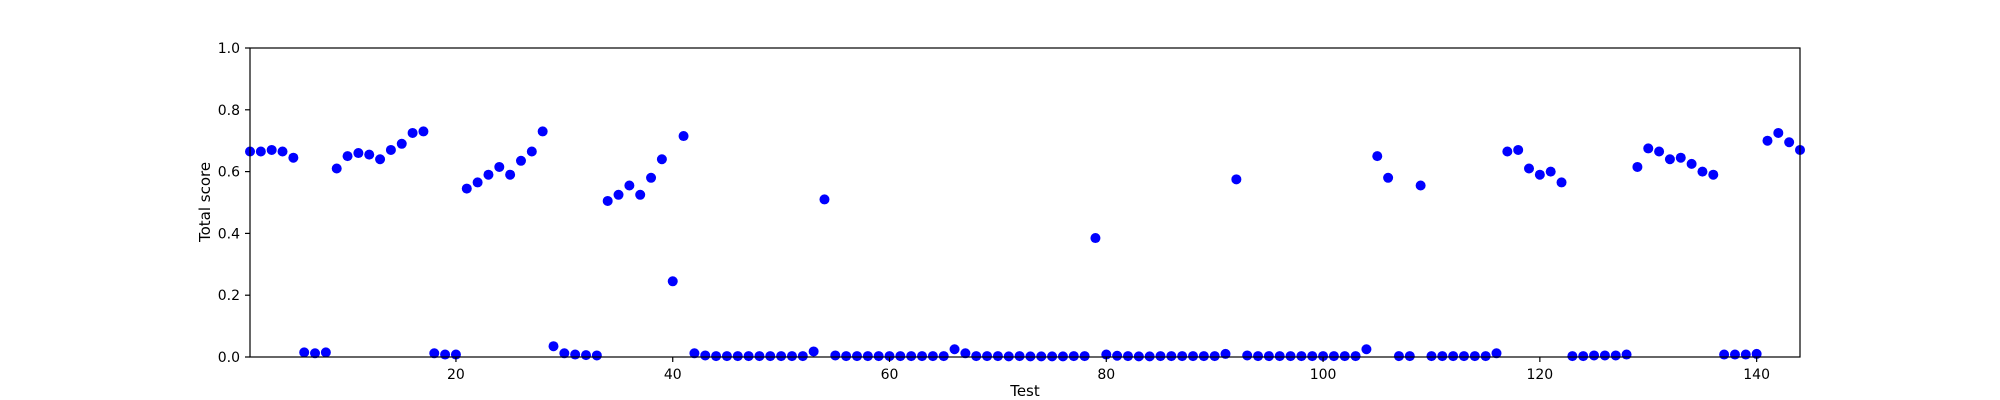  Describe the element at coordinates (890, 375) in the screenshot. I see `x-tick-label: 60` at that location.